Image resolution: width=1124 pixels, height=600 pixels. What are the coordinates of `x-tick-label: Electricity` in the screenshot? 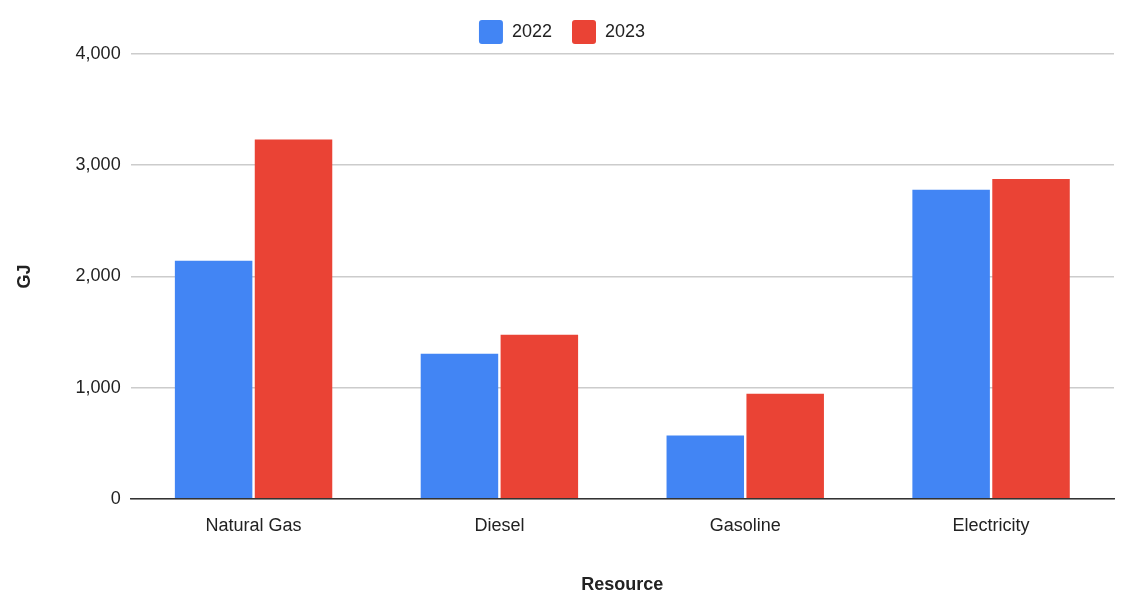 It's located at (991, 524).